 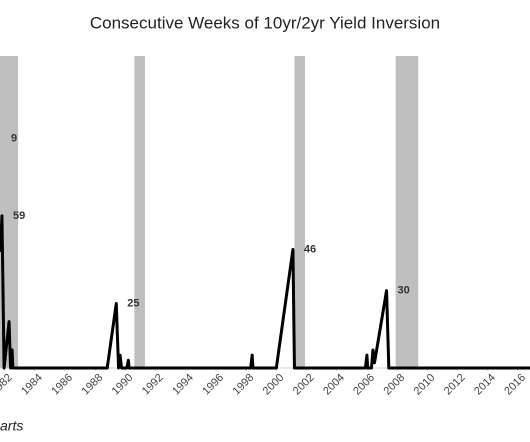 I want to click on data-label: 46, so click(x=310, y=249).